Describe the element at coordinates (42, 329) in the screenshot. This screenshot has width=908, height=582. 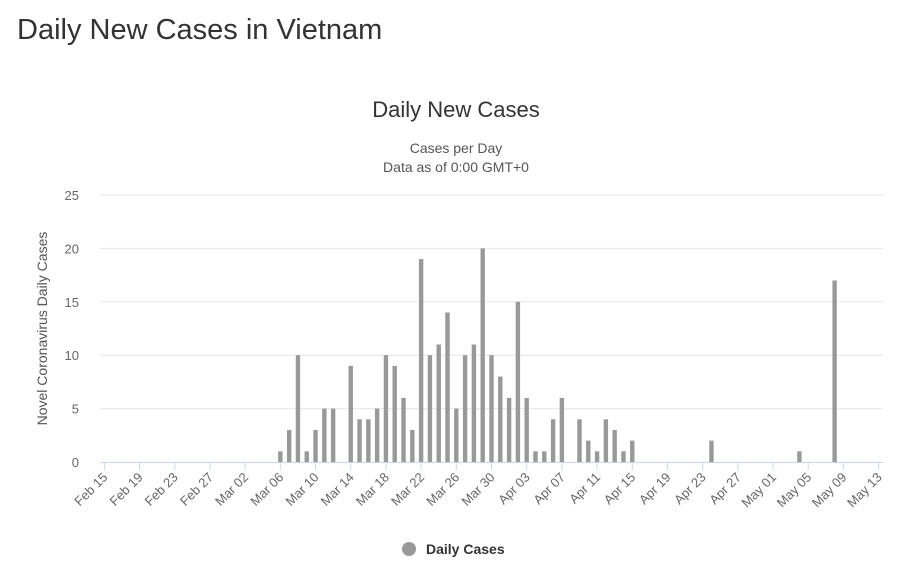
I see `y-axis-label: Novel Coronavirus Daily Cases` at that location.